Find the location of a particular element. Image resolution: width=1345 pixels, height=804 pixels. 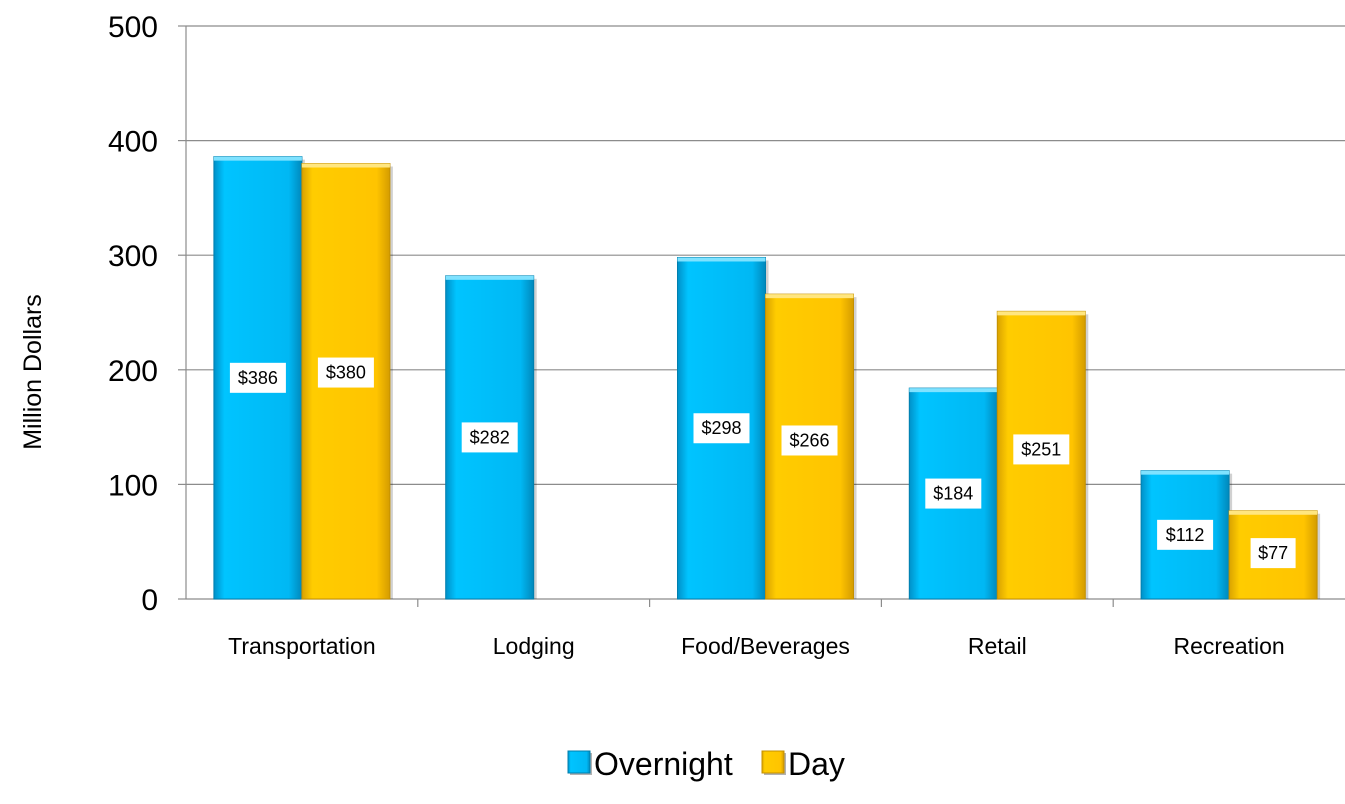

data-label-day-retail: $251 is located at coordinates (1041, 449).